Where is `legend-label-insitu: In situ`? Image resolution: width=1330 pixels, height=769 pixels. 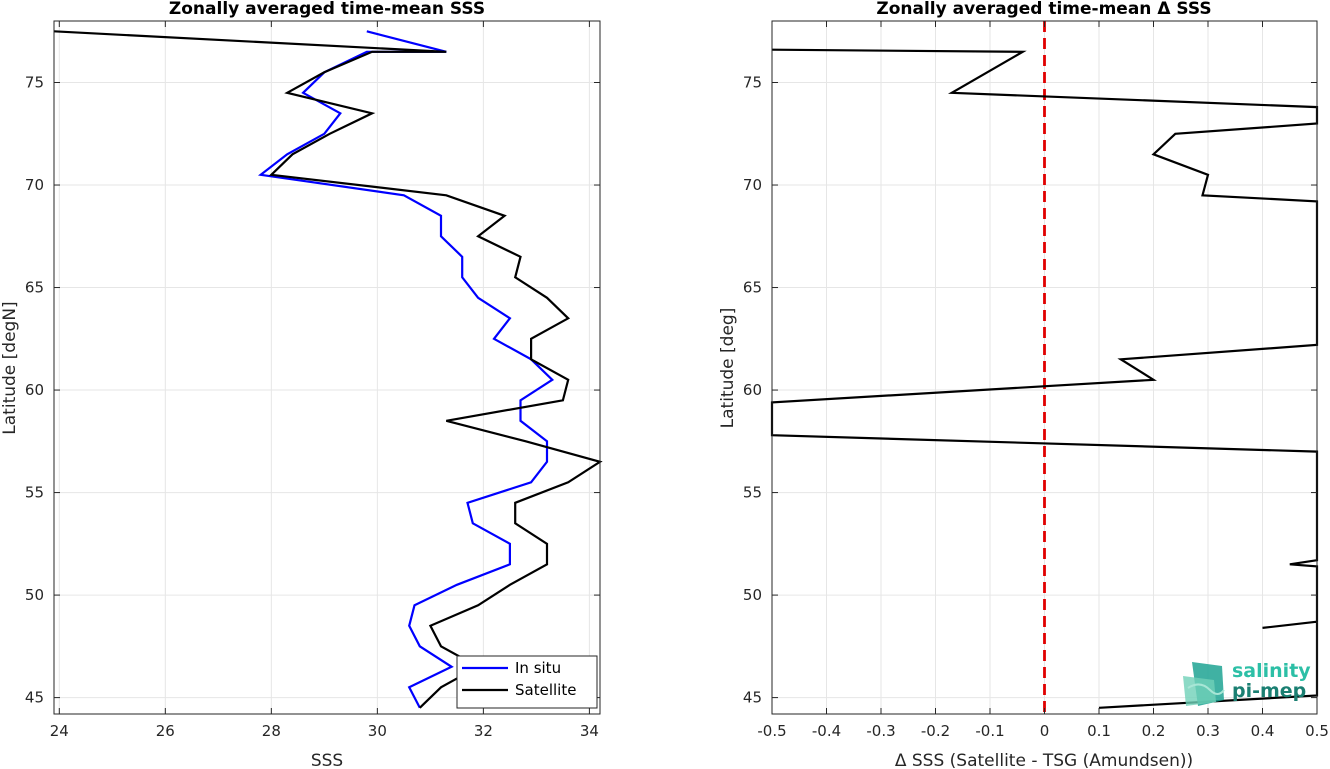
legend-label-insitu: In situ is located at coordinates (538, 668).